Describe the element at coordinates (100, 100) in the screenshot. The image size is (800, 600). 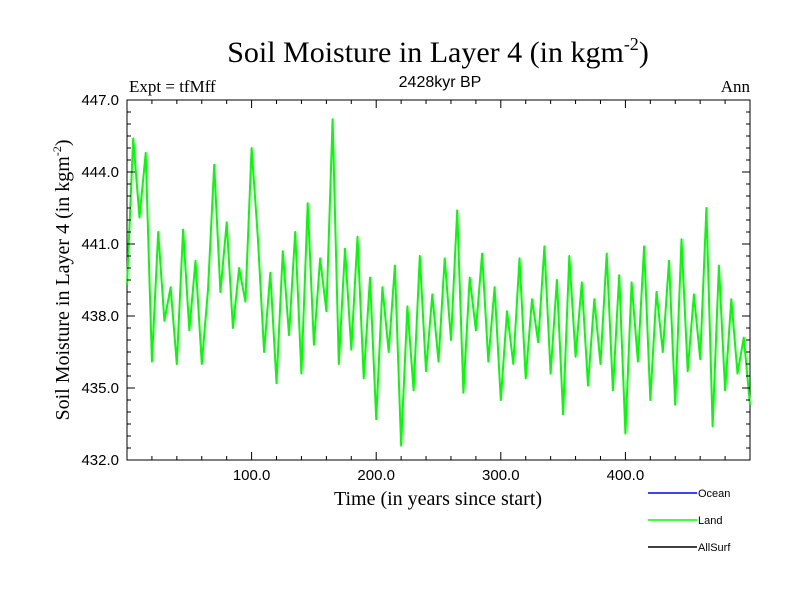
I see `y-tick-label: 447.0` at that location.